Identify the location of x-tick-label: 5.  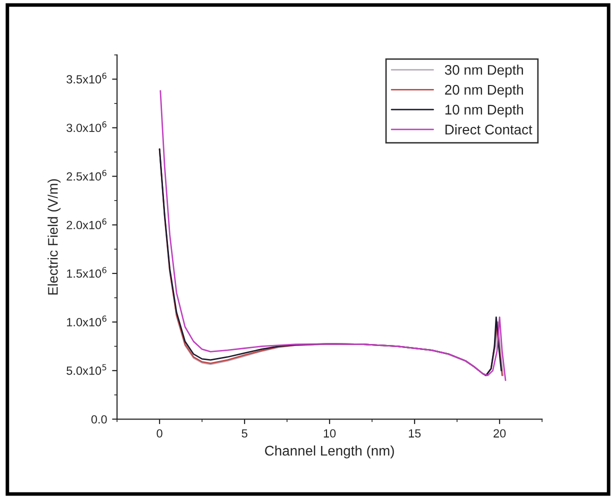
(245, 433).